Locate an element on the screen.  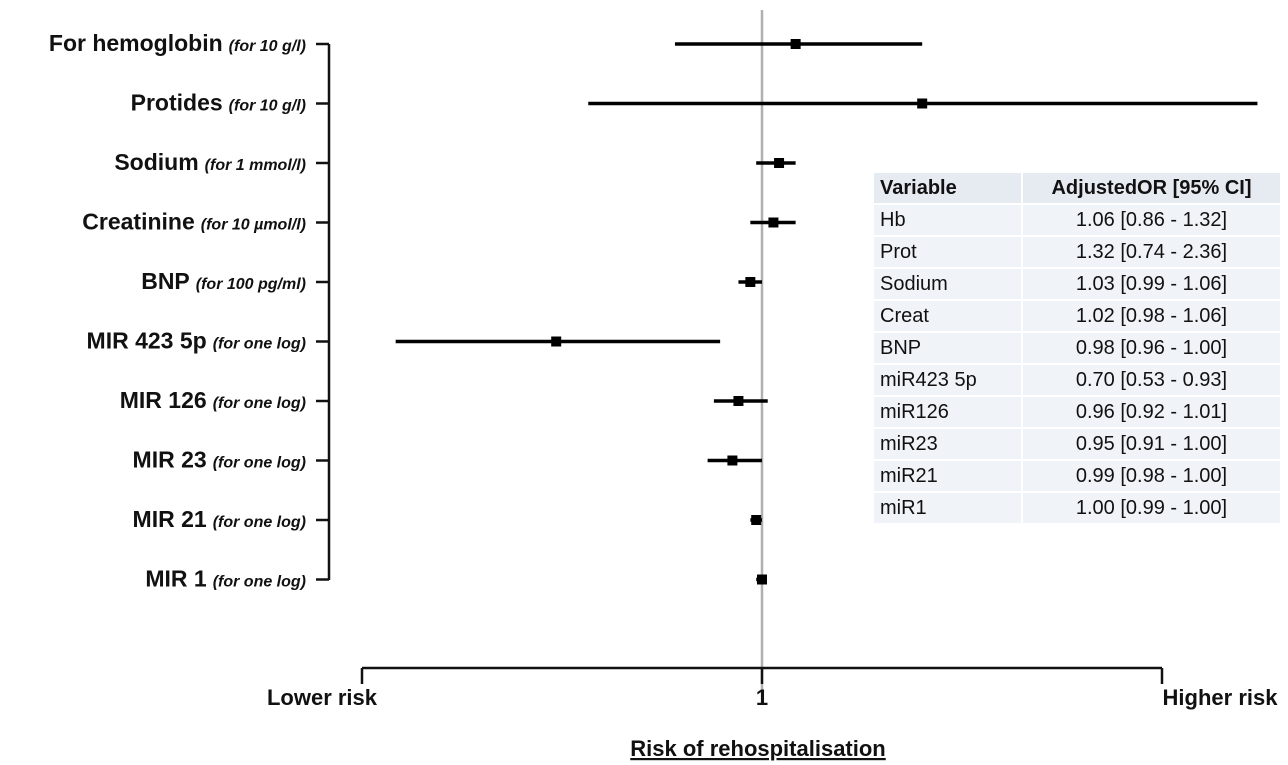
table-cell-or: 1.00 [0.99 - 1.00] is located at coordinates (1151, 508).